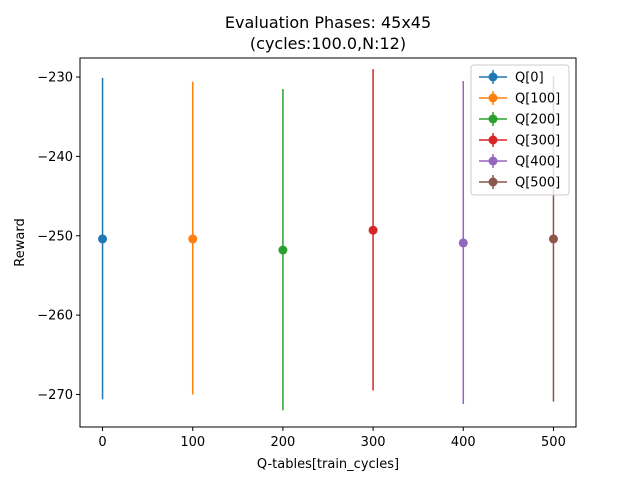 This screenshot has height=480, width=640. Describe the element at coordinates (55, 395) in the screenshot. I see `y-tick-label: −270` at that location.